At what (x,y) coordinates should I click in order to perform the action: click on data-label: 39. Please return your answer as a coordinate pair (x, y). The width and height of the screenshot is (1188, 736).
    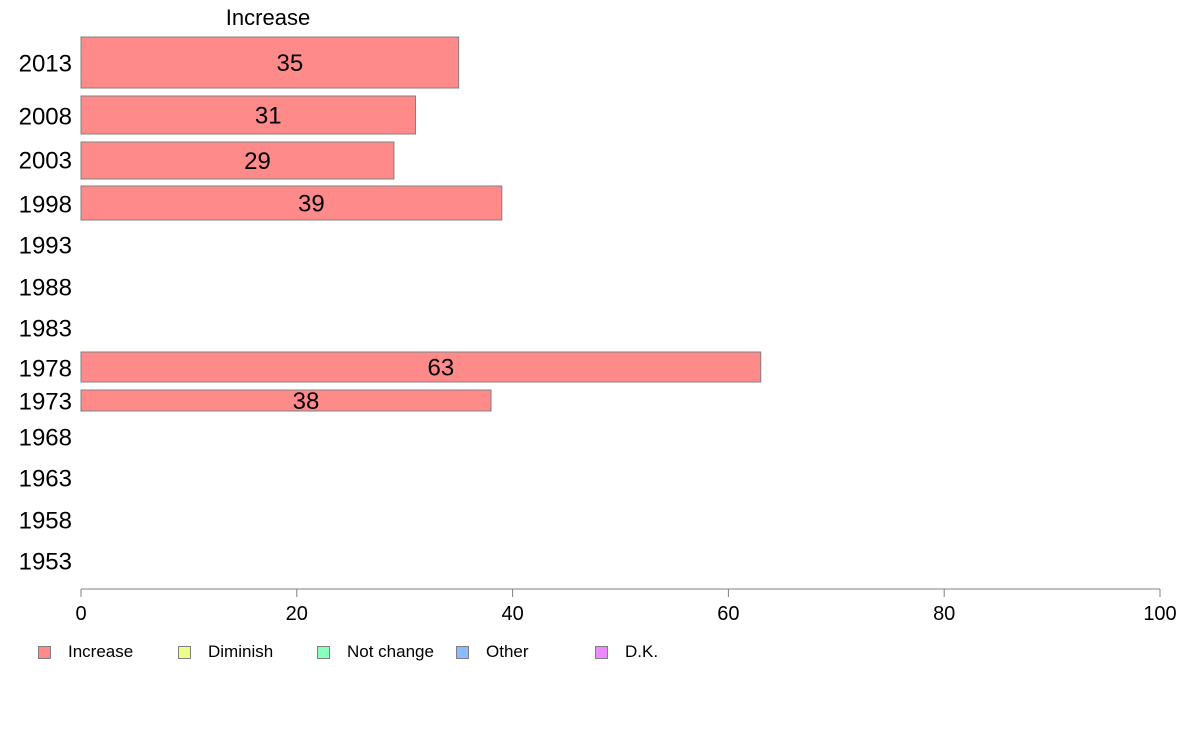
    Looking at the image, I should click on (311, 204).